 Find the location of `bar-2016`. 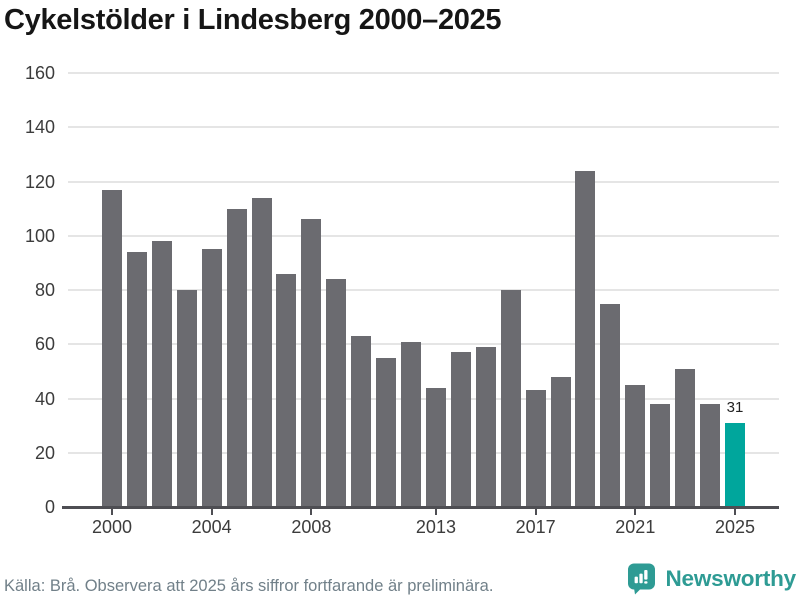

bar-2016 is located at coordinates (510, 398).